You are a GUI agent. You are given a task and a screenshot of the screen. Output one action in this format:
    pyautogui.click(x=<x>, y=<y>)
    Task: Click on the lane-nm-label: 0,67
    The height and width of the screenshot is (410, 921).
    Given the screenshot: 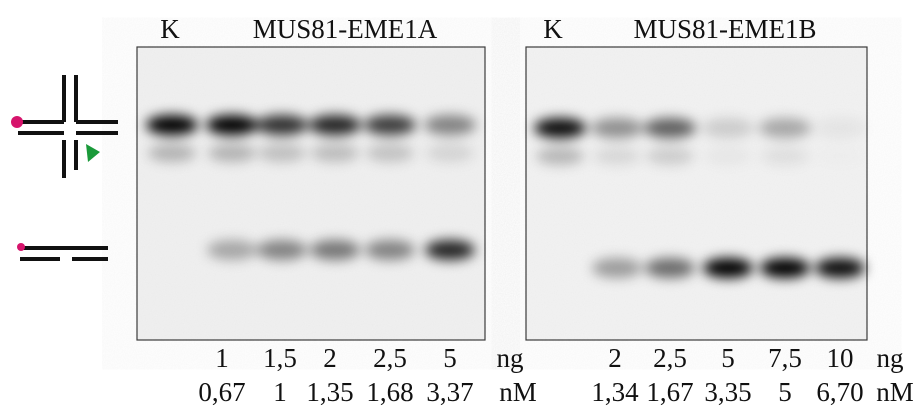 What is the action you would take?
    pyautogui.click(x=221, y=392)
    